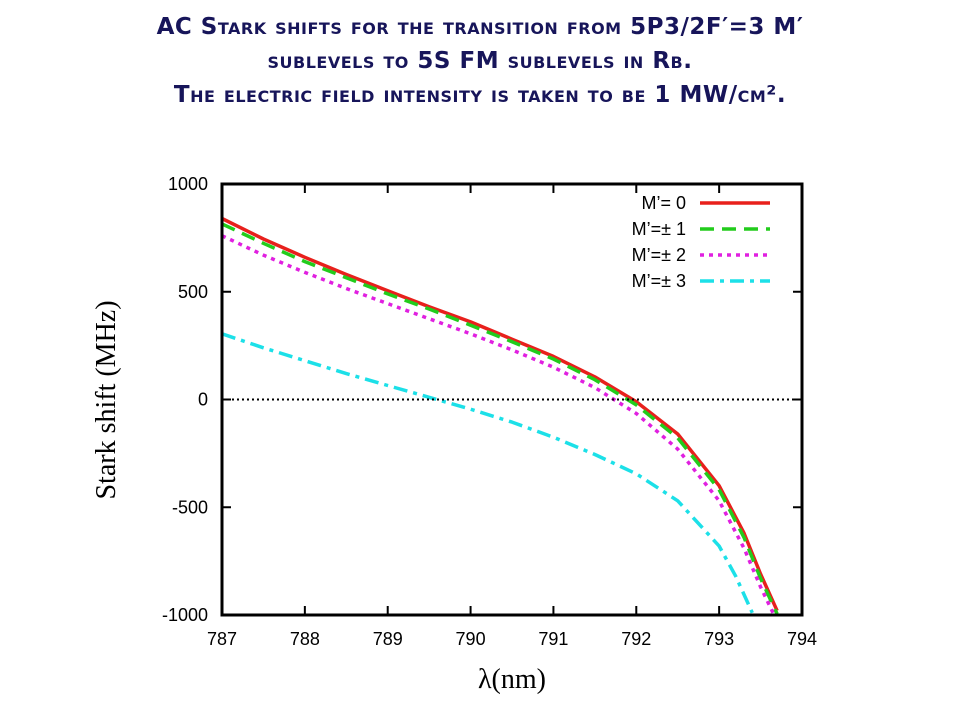 Image resolution: width=960 pixels, height=720 pixels. Describe the element at coordinates (203, 400) in the screenshot. I see `y-tick-label: 0` at that location.